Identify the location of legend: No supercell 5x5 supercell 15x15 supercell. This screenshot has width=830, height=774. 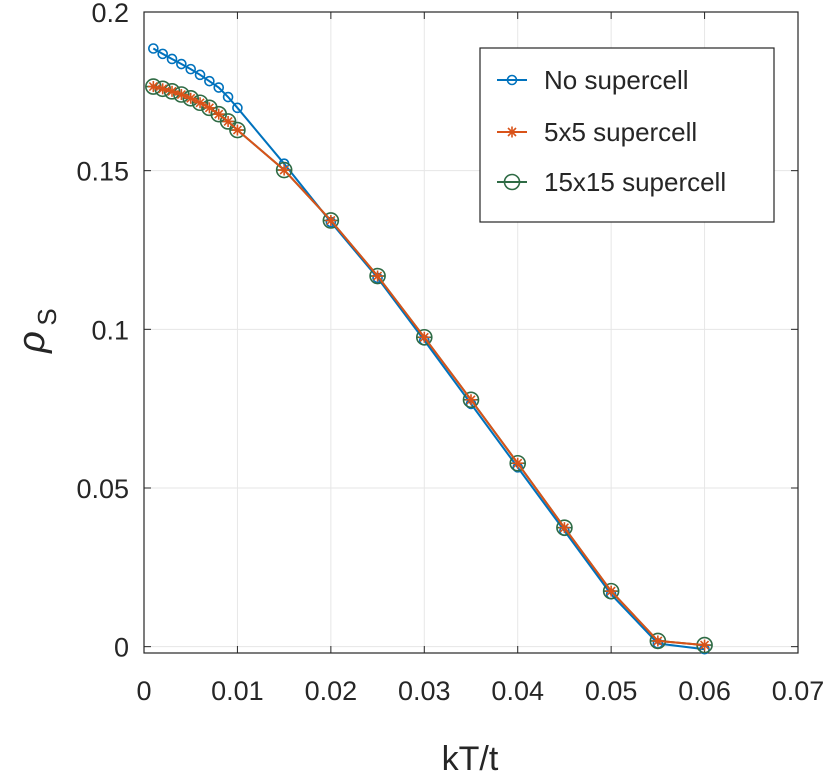
(627, 135).